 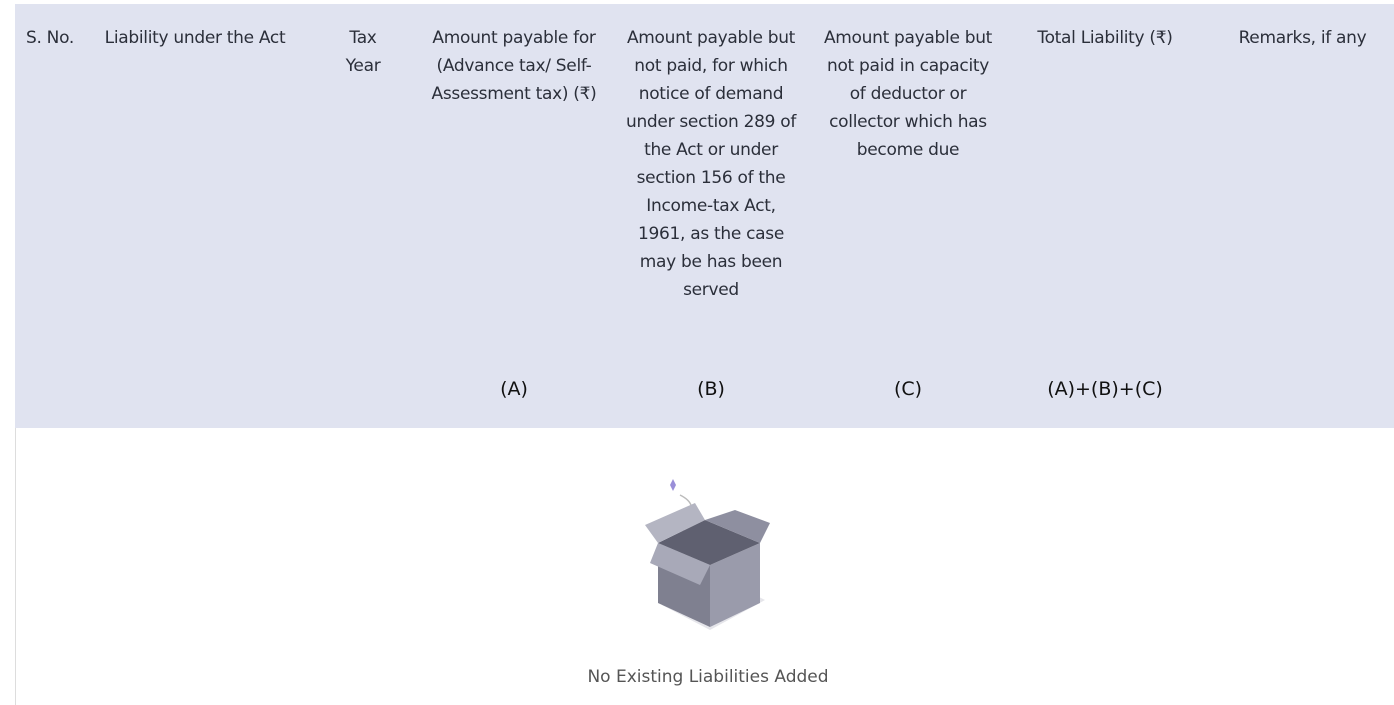 What do you see at coordinates (363, 52) in the screenshot?
I see `header-cell: Tax Year` at bounding box center [363, 52].